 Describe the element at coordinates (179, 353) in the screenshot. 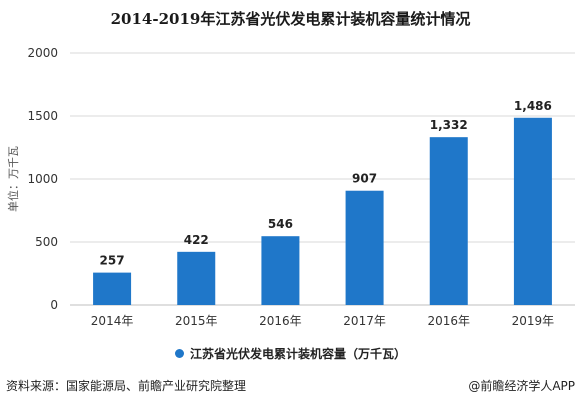

I see `legend-swatch` at that location.